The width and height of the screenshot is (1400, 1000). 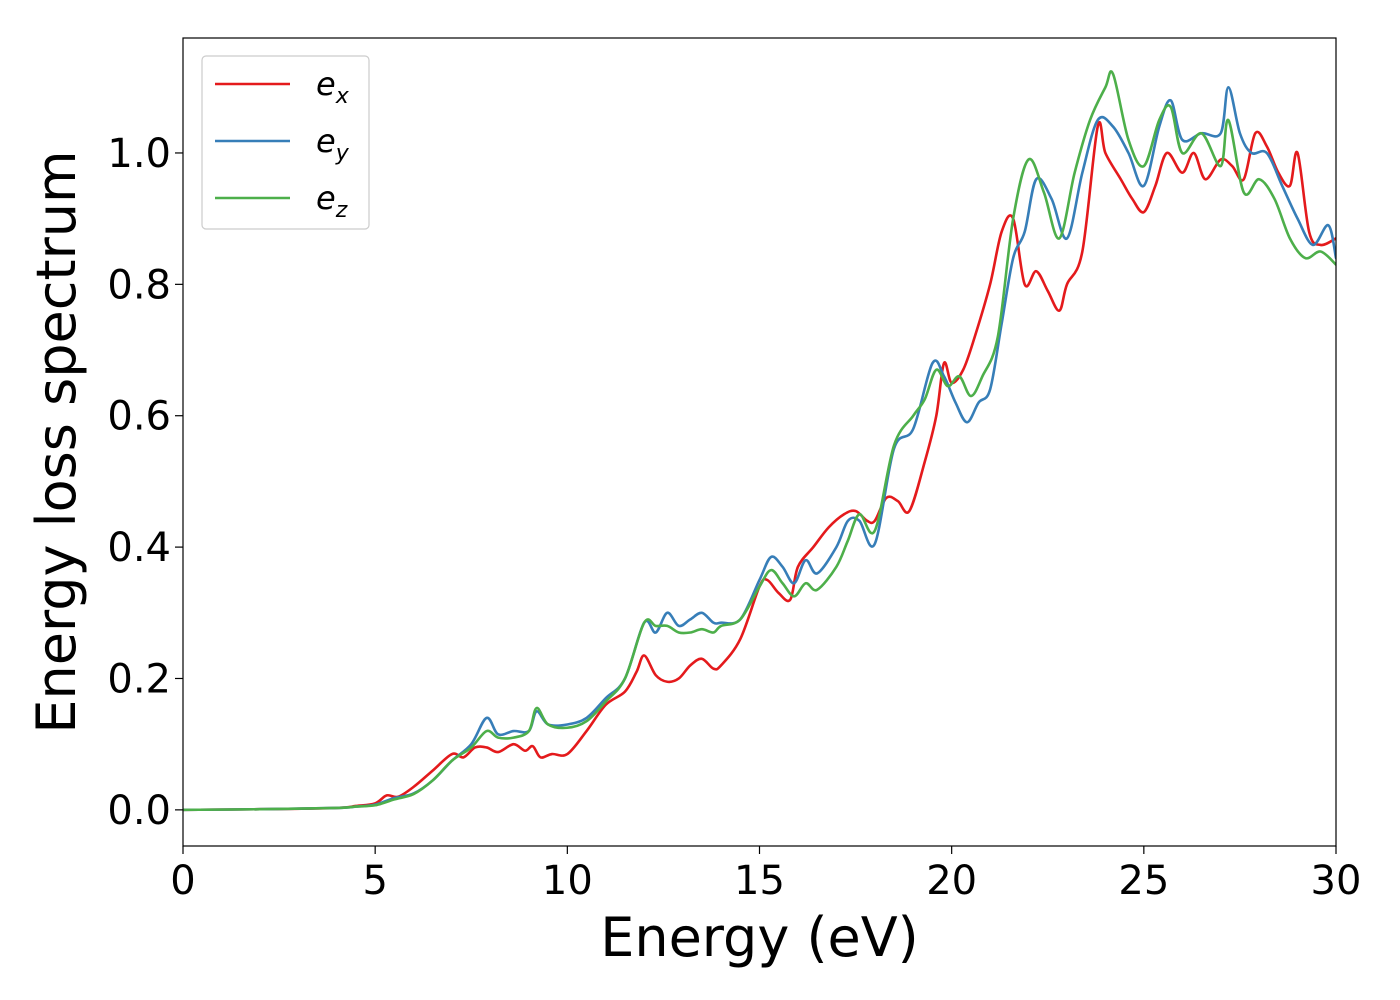 What do you see at coordinates (139, 679) in the screenshot?
I see `y-tick-label: 0.2` at bounding box center [139, 679].